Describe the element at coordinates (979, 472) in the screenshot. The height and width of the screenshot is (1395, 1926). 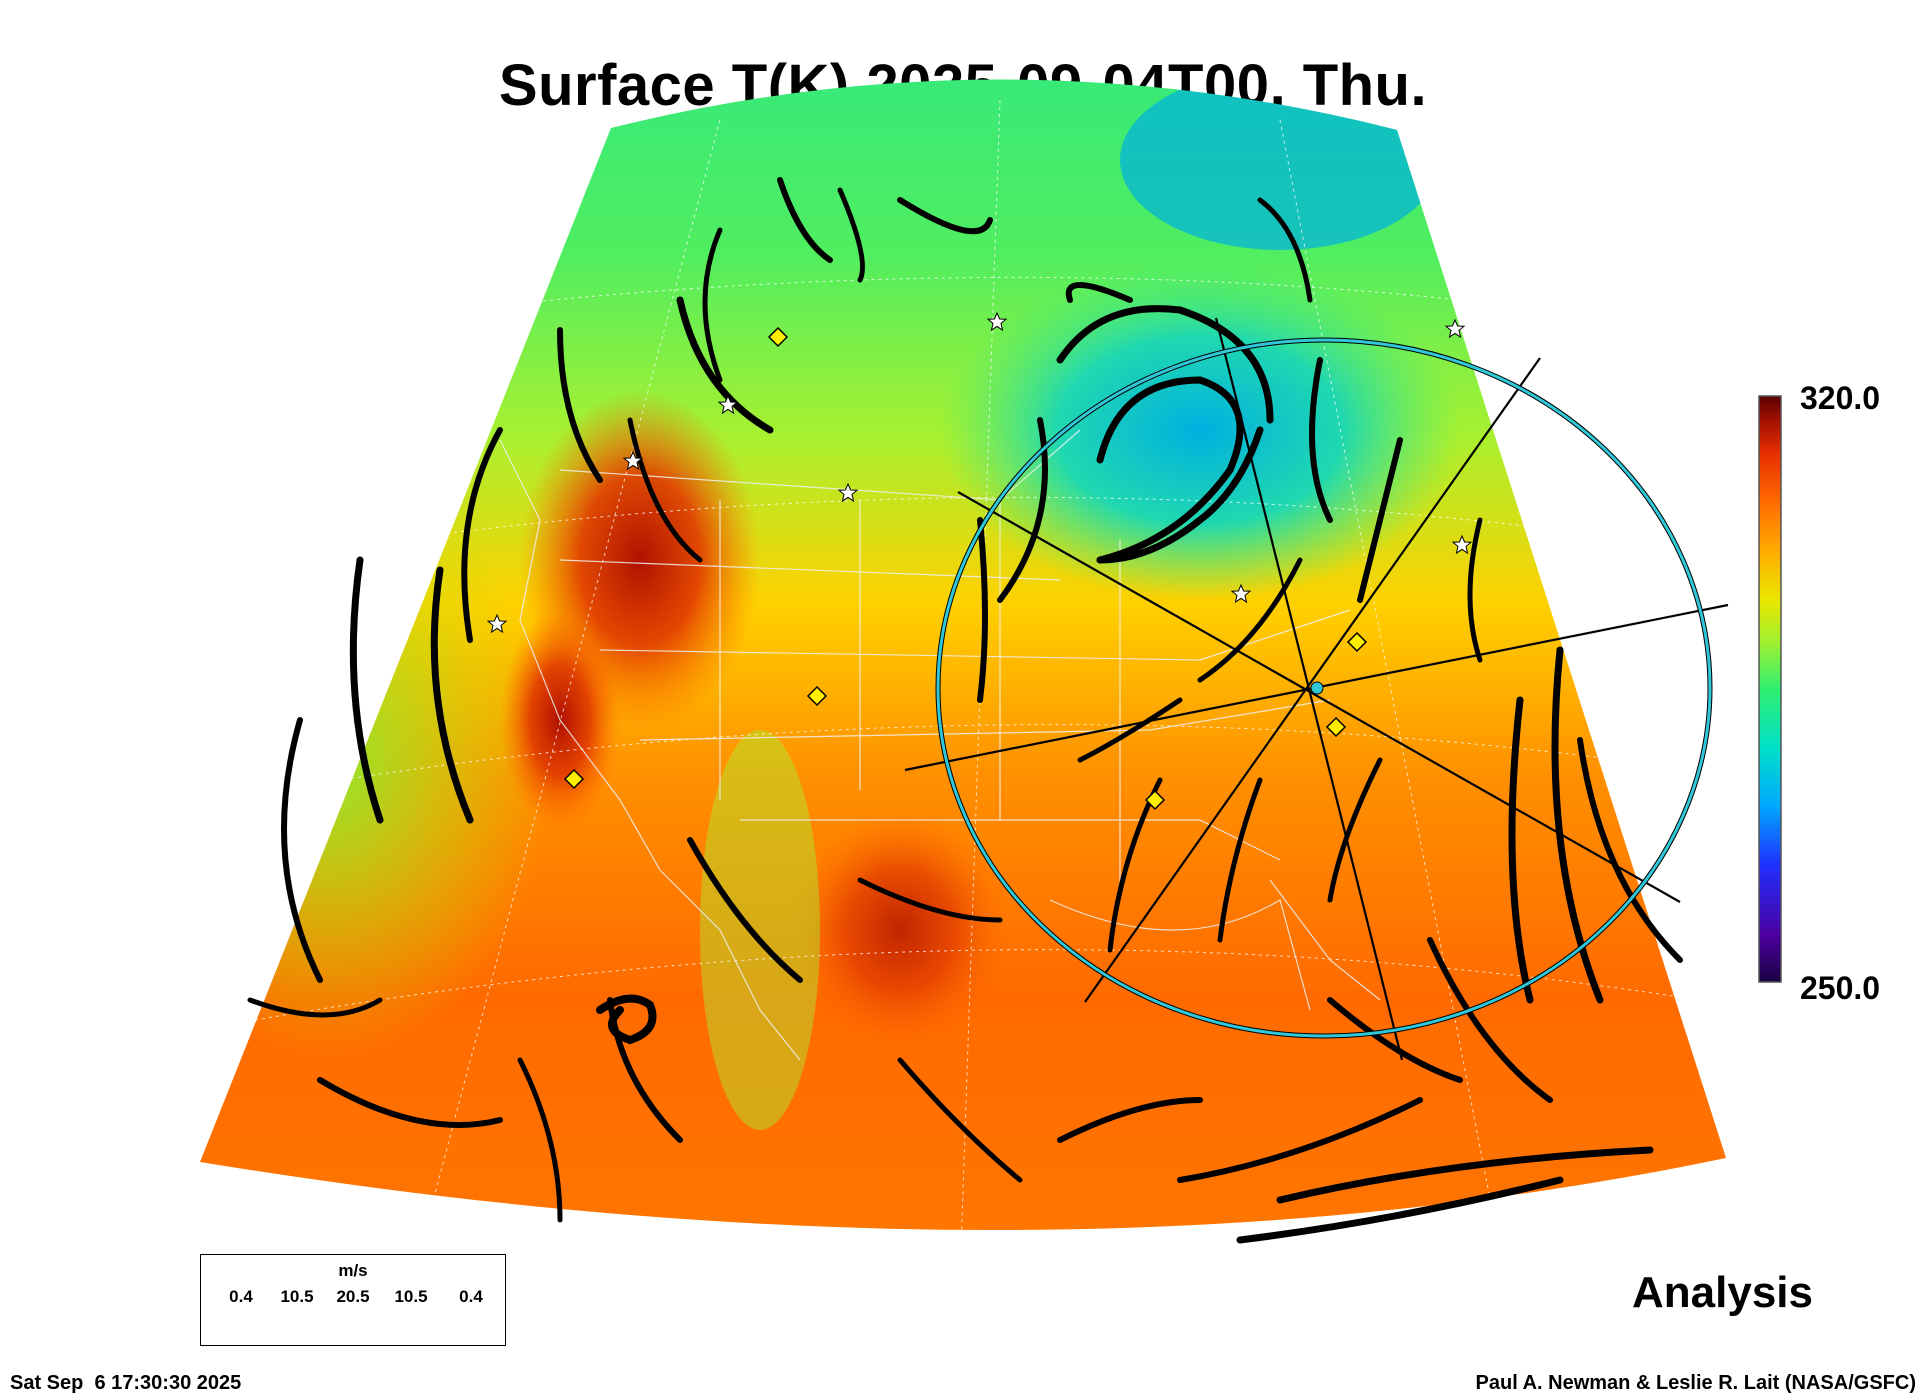
I see `star-markers` at that location.